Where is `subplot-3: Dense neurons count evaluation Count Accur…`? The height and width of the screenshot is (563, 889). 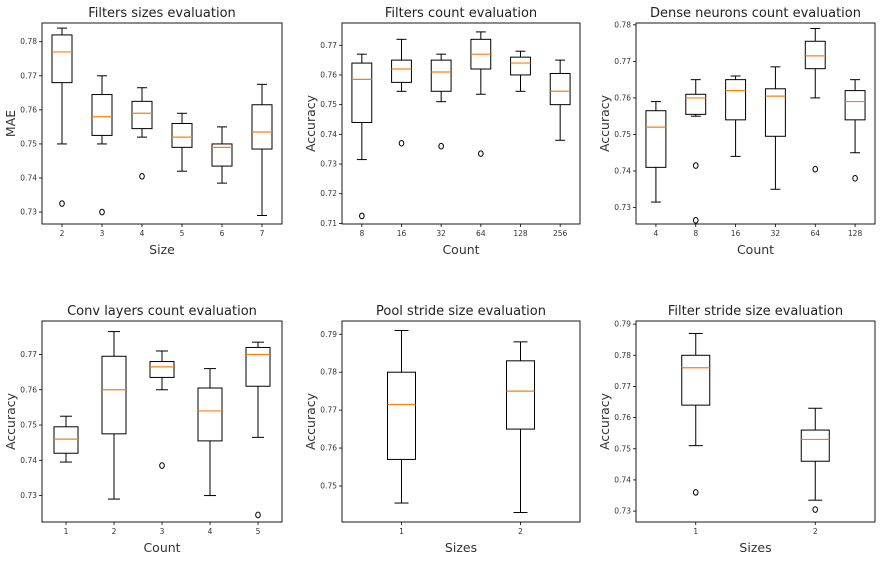 subplot-3: Dense neurons count evaluation Count Accur… is located at coordinates (736, 131).